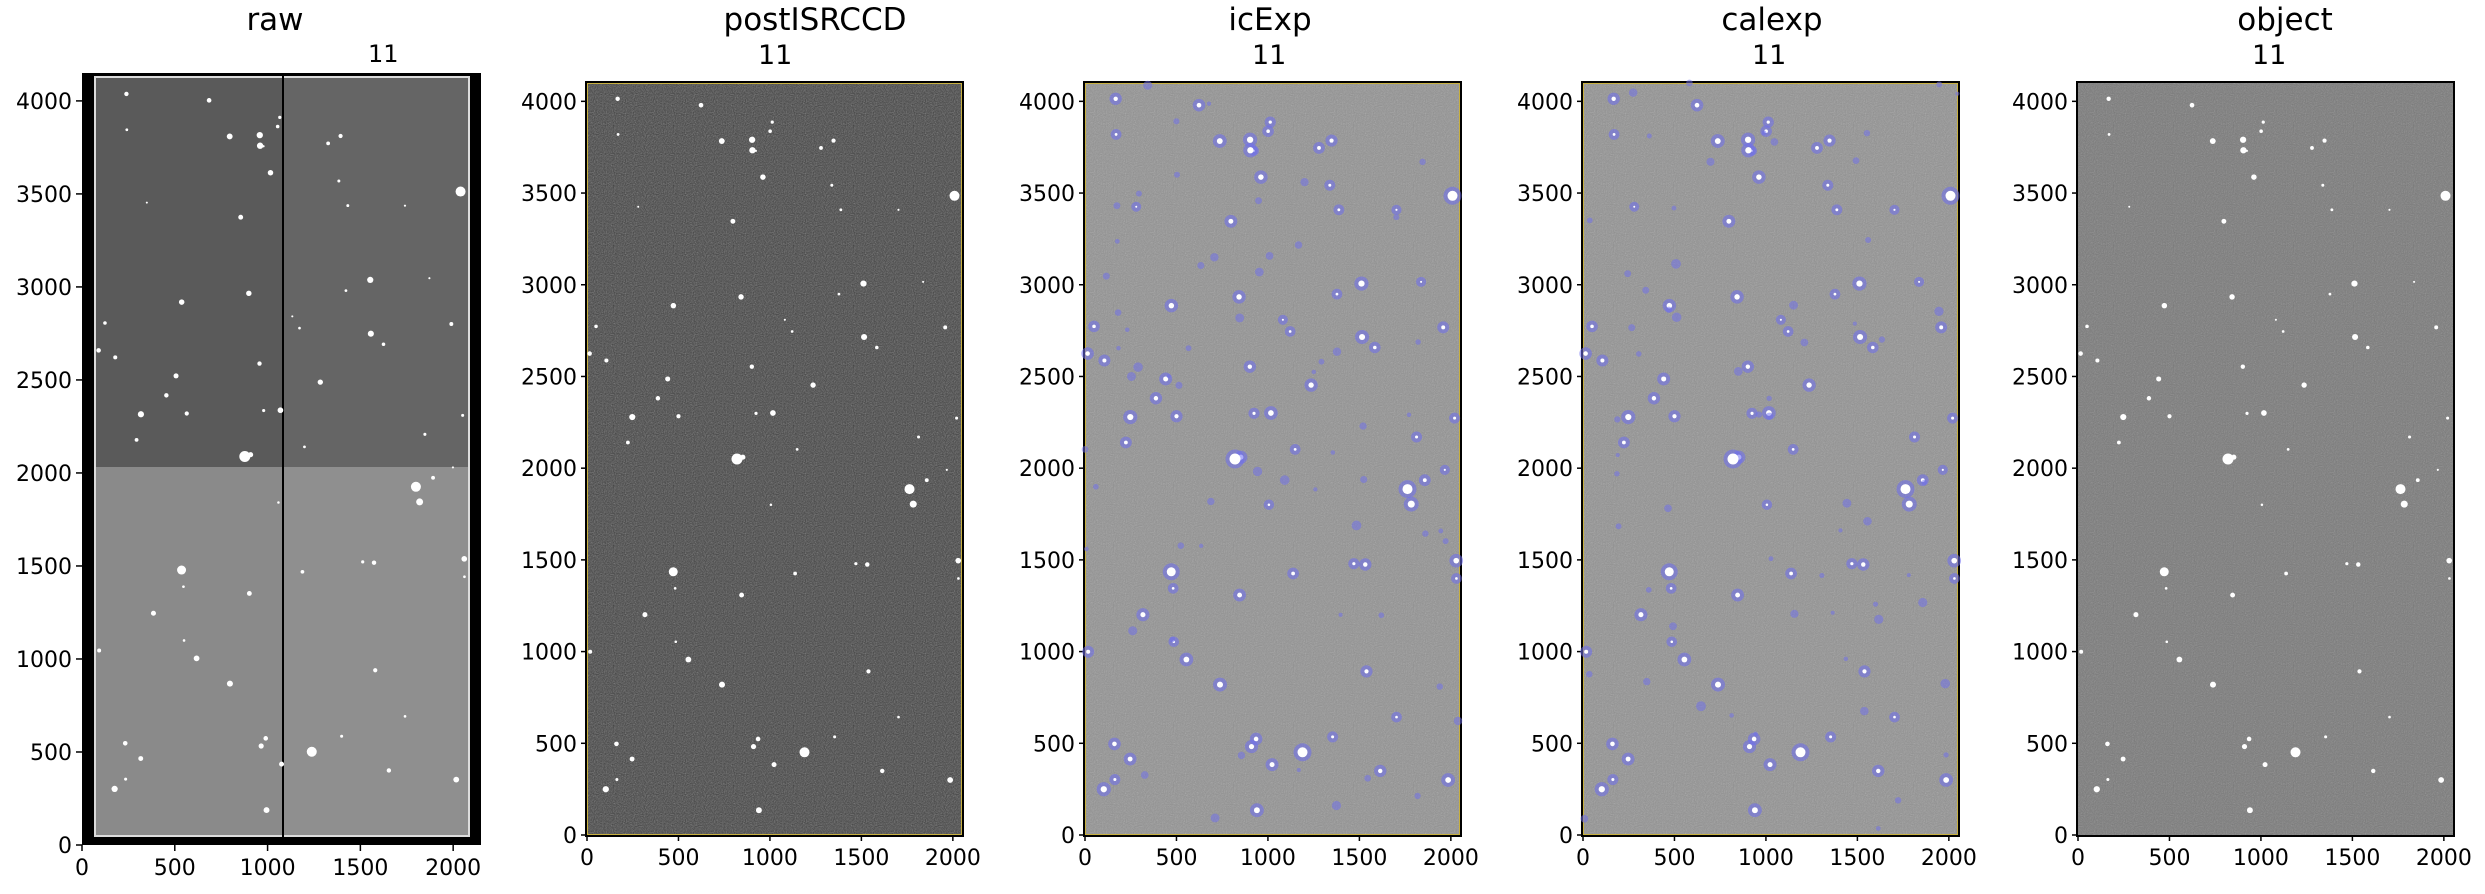 The width and height of the screenshot is (2485, 894). I want to click on y-tick-label: 3500, so click(549, 194).